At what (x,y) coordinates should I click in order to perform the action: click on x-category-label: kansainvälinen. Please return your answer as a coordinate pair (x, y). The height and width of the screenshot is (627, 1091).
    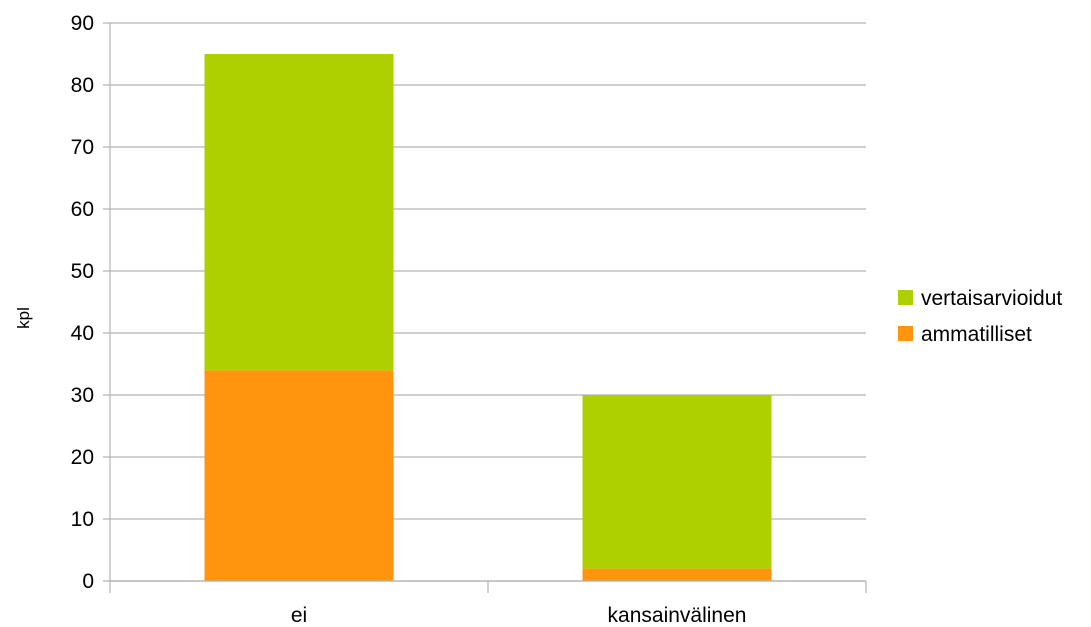
    Looking at the image, I should click on (677, 615).